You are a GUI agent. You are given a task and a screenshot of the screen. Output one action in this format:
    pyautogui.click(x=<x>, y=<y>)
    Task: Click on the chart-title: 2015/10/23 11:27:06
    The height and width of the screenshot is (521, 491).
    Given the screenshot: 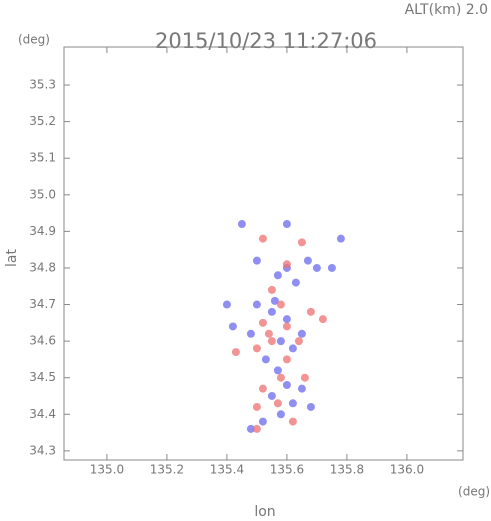 What is the action you would take?
    pyautogui.click(x=266, y=41)
    